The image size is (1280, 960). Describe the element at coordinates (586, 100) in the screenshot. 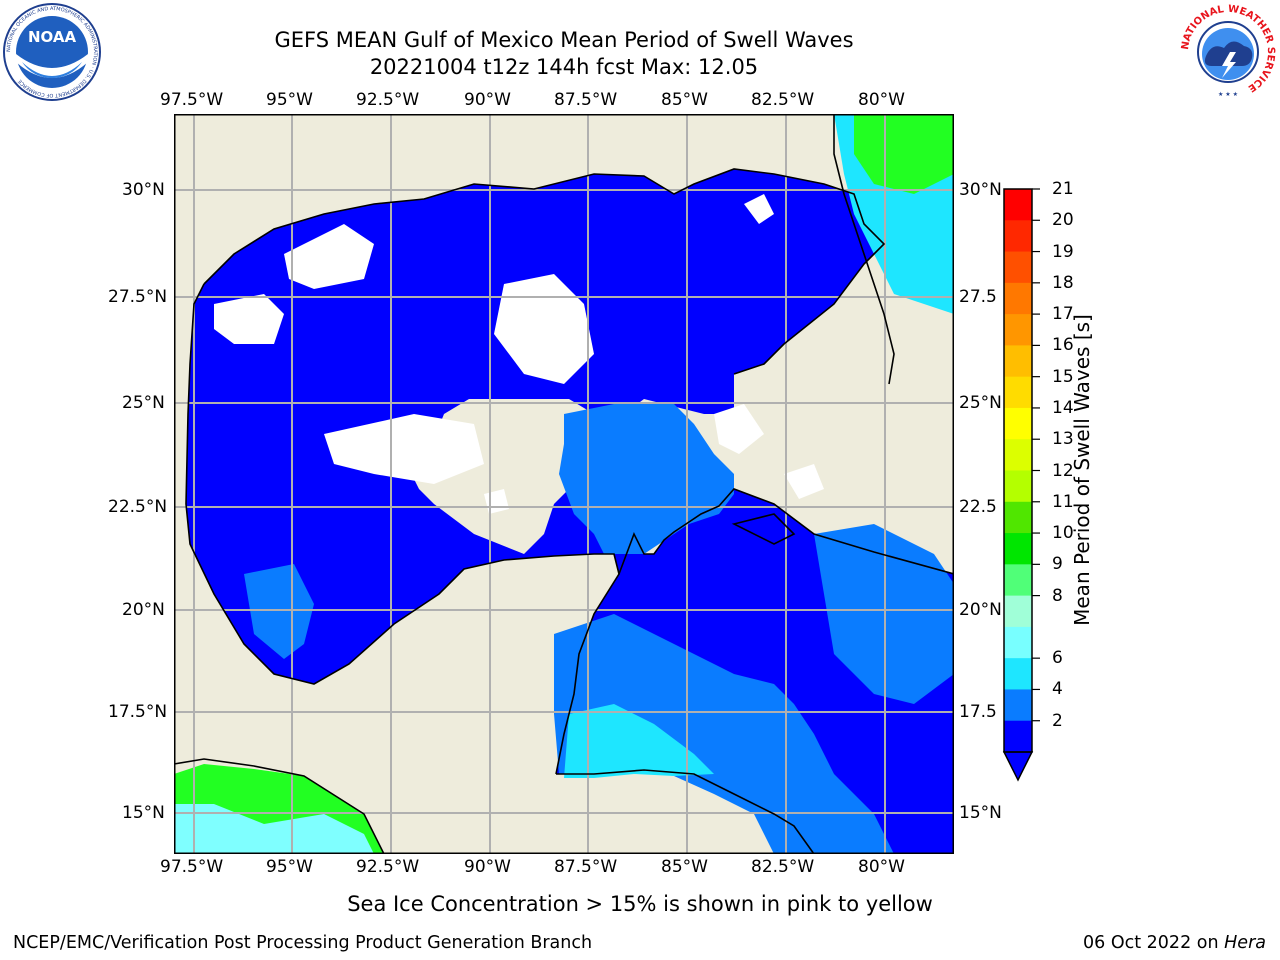

I see `lon-label-top: 87.5°W` at that location.